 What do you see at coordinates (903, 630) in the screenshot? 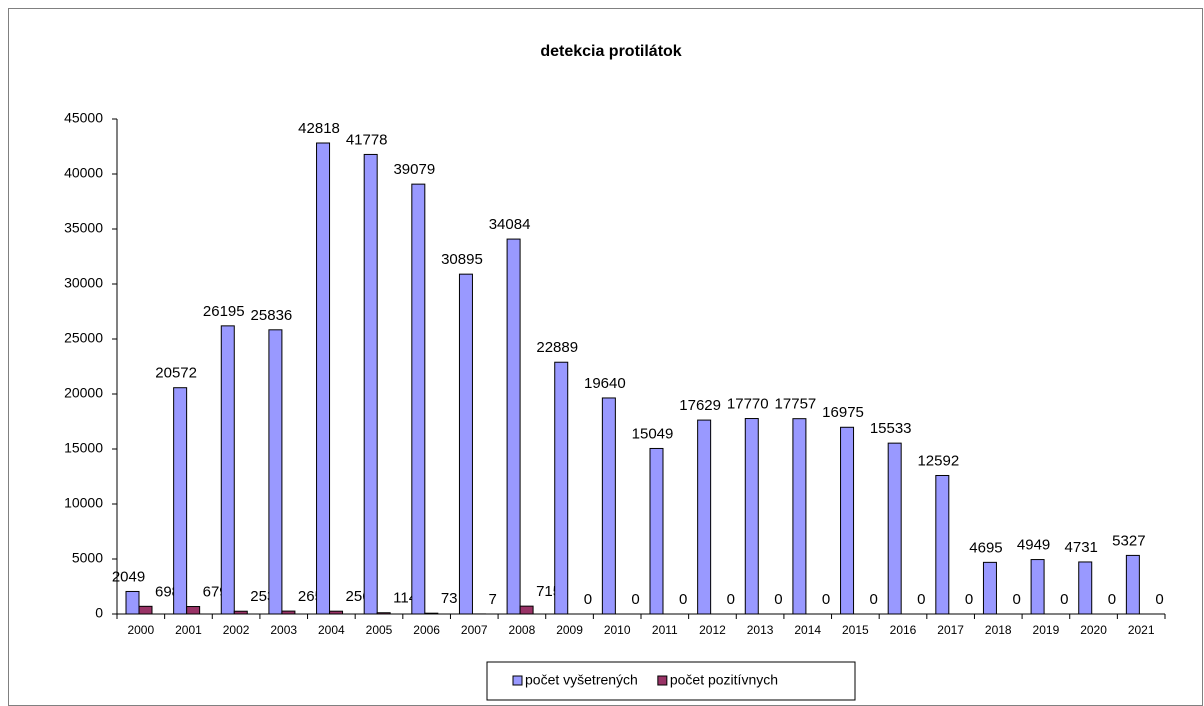
I see `x-tick-label: 2016` at bounding box center [903, 630].